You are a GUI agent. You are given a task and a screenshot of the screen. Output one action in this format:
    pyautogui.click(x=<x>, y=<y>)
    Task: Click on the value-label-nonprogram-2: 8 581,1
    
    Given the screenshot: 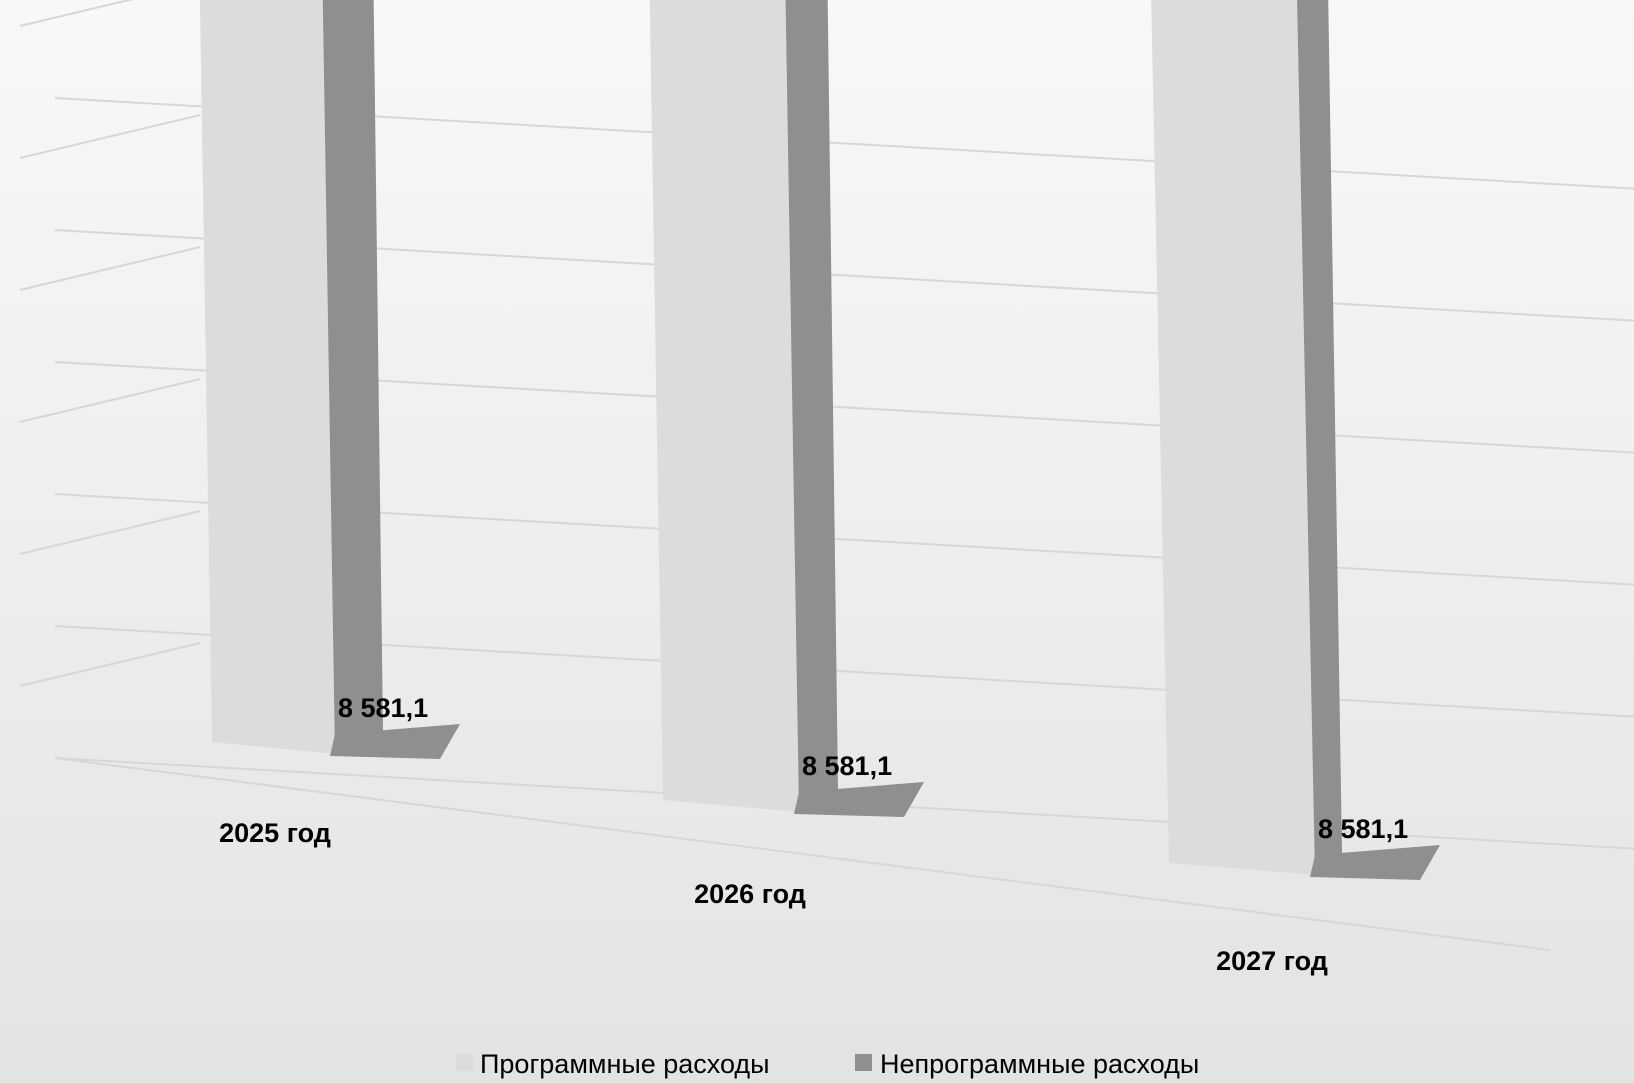 What is the action you would take?
    pyautogui.click(x=1363, y=829)
    